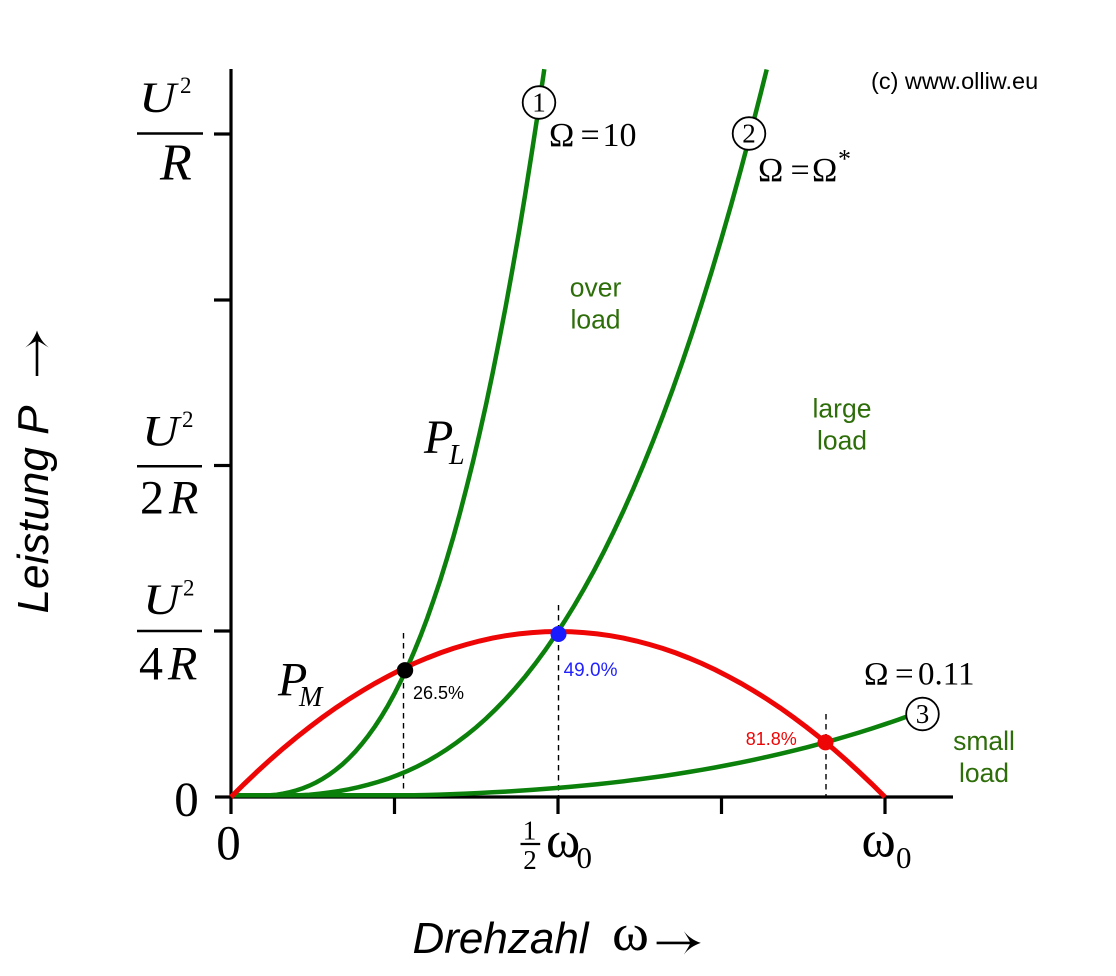 This screenshot has height=976, width=1116. What do you see at coordinates (33, 509) in the screenshot?
I see `svg-text: Leistung P` at bounding box center [33, 509].